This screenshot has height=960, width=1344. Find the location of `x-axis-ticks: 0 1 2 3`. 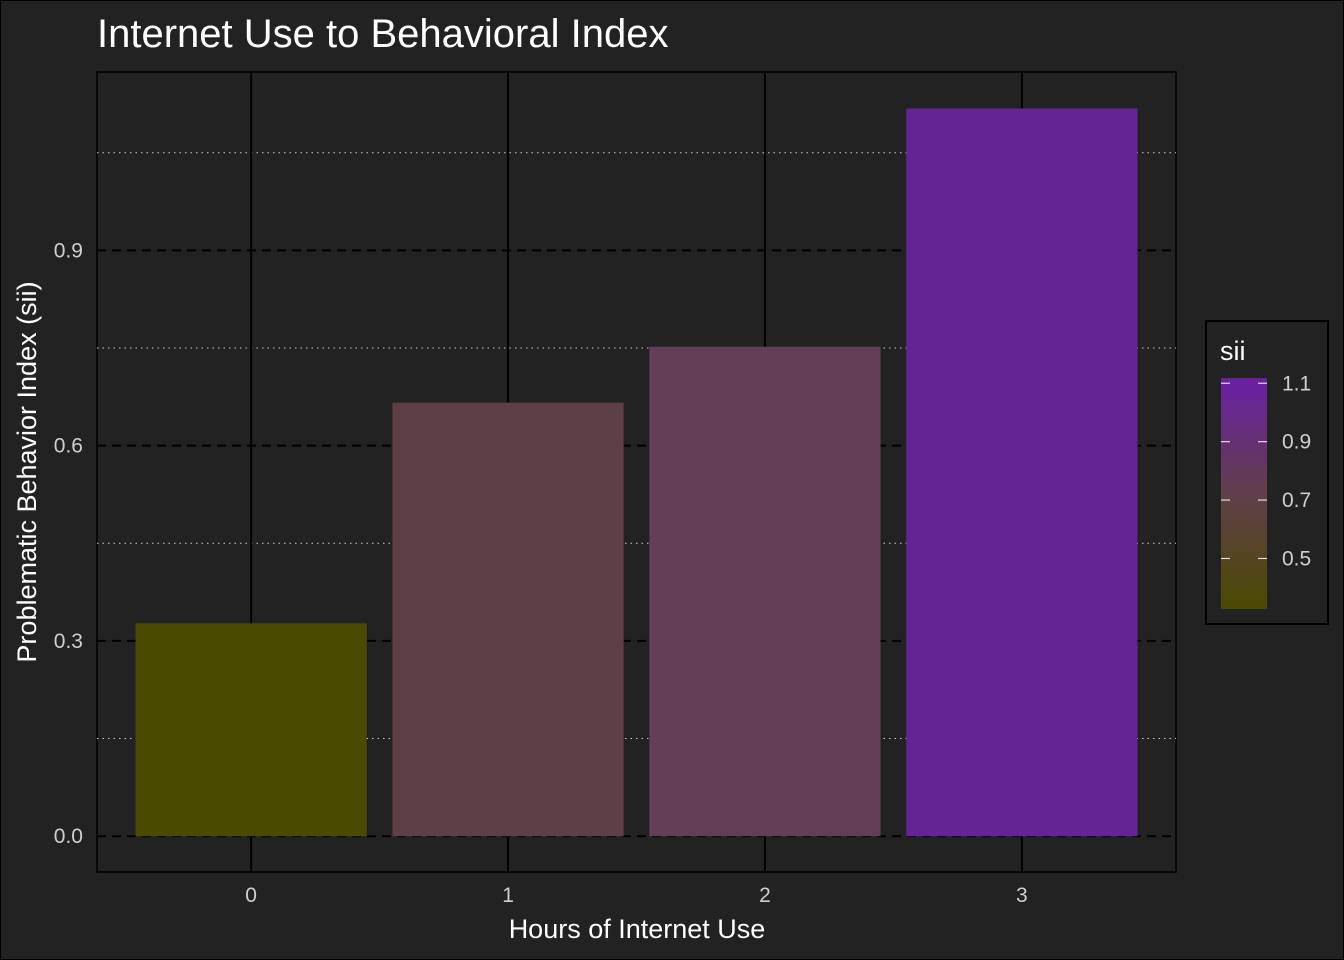

x-axis-ticks: 0 1 2 3 is located at coordinates (636, 895).